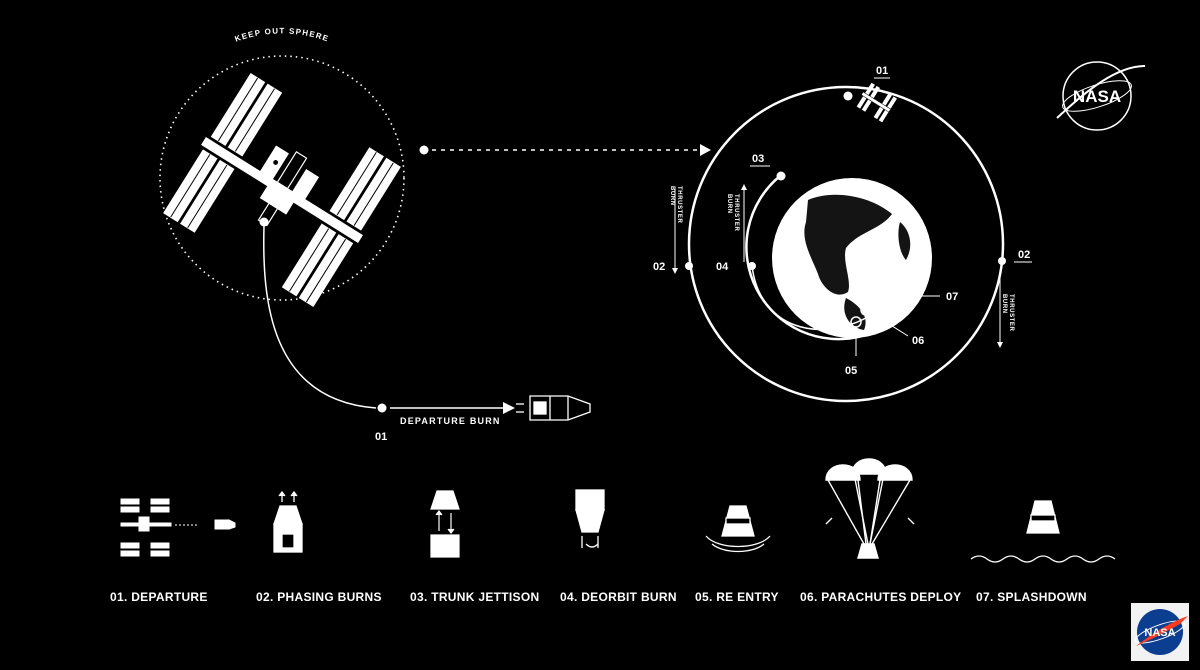 This screenshot has width=1200, height=670. I want to click on marker-03: 03, so click(758, 159).